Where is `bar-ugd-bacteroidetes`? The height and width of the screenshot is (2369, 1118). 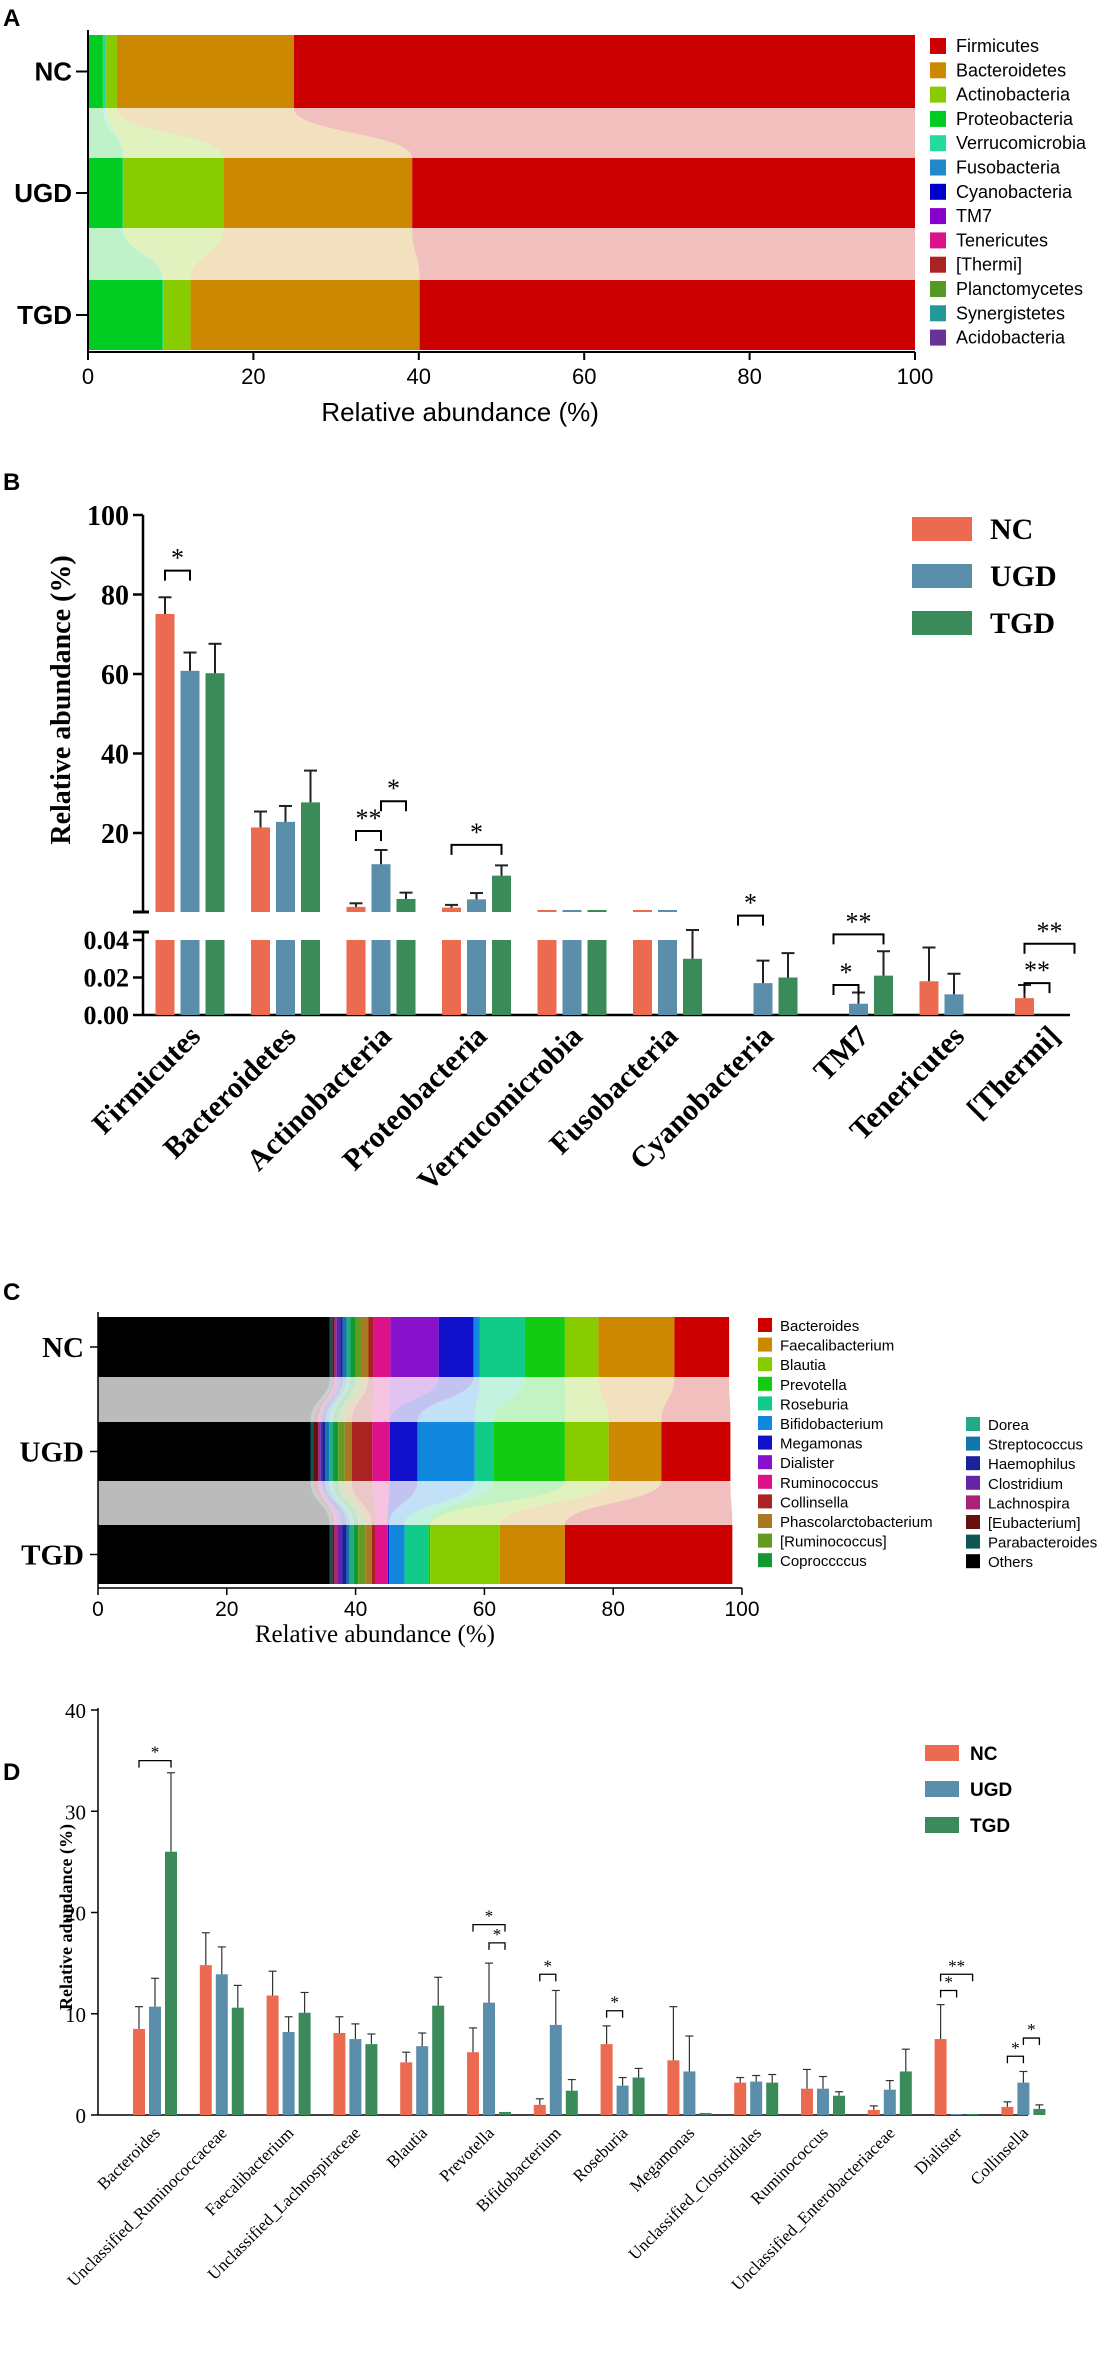
bar-ugd-bacteroidetes is located at coordinates (318, 193).